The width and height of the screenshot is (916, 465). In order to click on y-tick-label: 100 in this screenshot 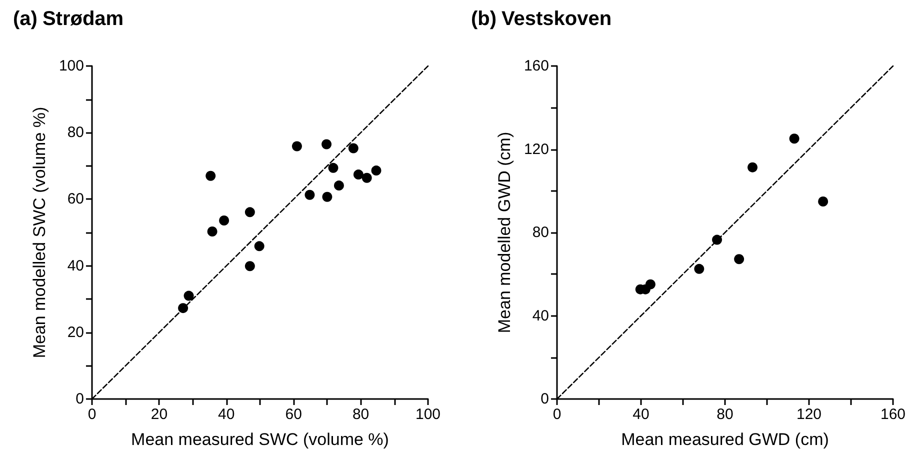, I will do `click(71, 66)`.